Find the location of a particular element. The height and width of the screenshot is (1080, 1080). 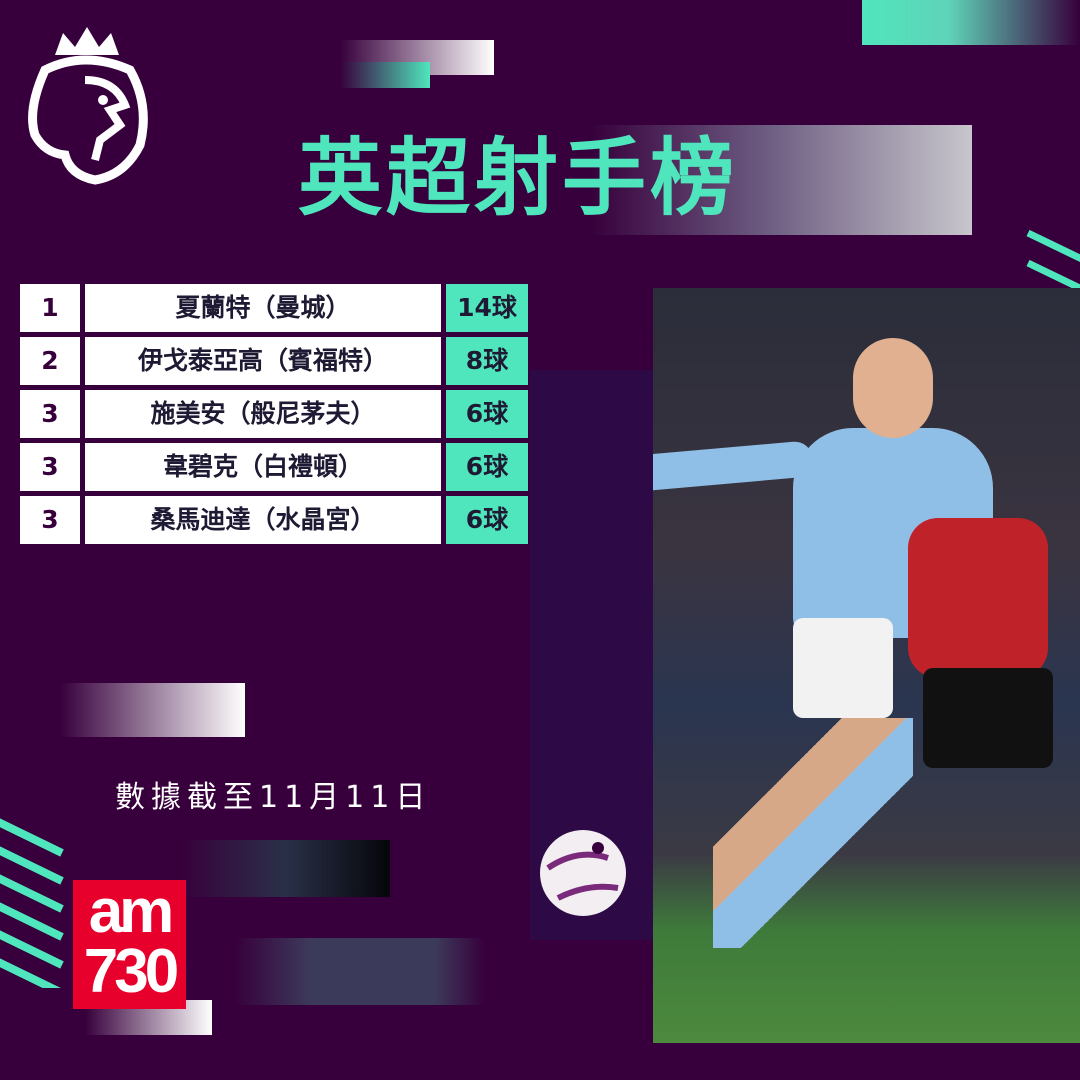

stripes-right-icon is located at coordinates (1053, 258).